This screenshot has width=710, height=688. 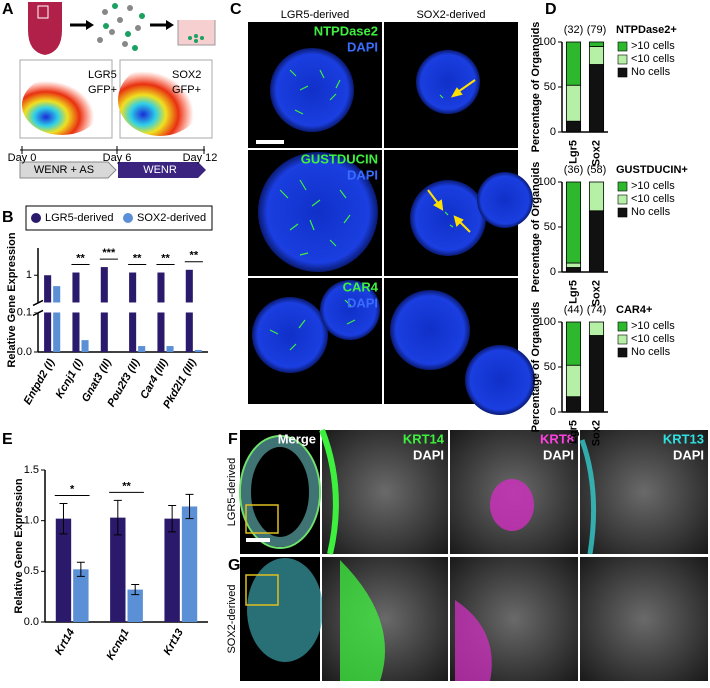 What do you see at coordinates (117, 644) in the screenshot?
I see `x-tick-label: Kcnq1` at bounding box center [117, 644].